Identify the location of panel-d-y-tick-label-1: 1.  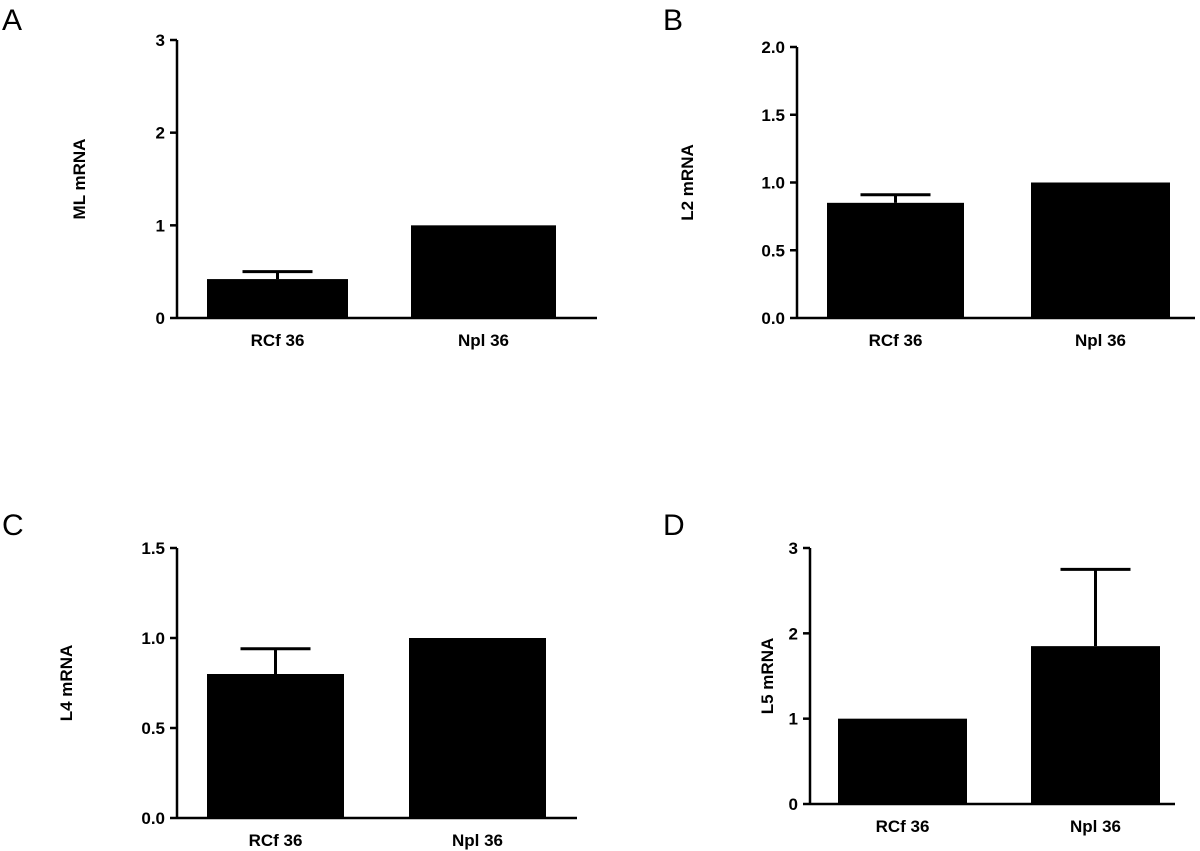
(793, 719).